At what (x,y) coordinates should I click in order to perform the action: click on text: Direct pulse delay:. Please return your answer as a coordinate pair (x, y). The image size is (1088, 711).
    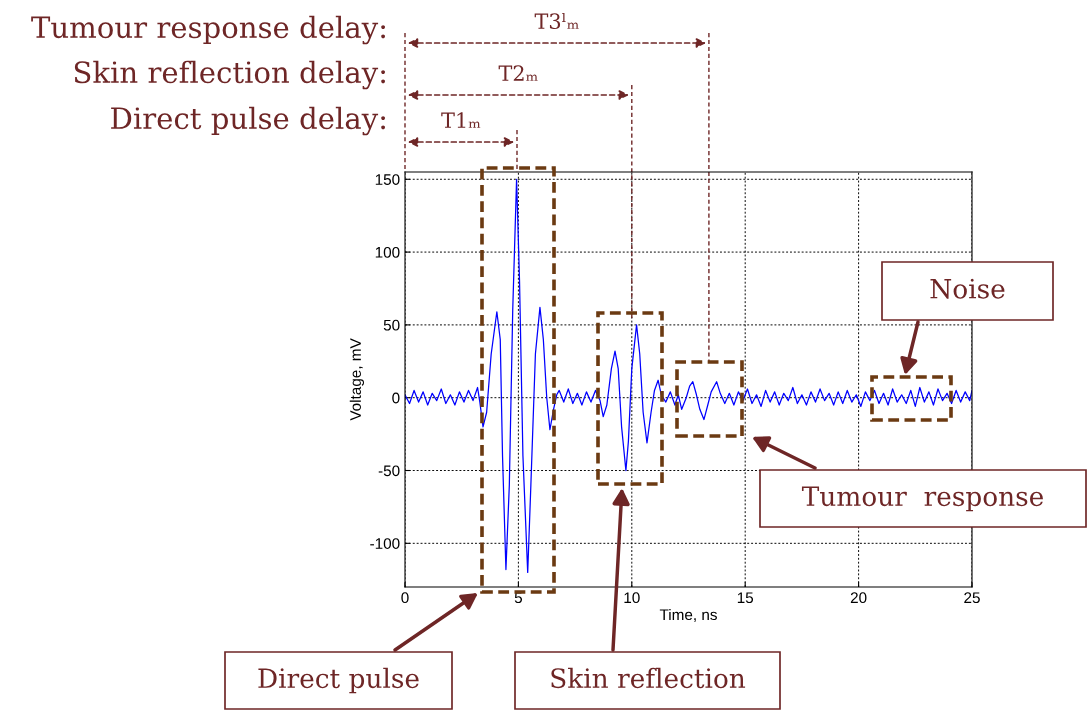
    Looking at the image, I should click on (248, 121).